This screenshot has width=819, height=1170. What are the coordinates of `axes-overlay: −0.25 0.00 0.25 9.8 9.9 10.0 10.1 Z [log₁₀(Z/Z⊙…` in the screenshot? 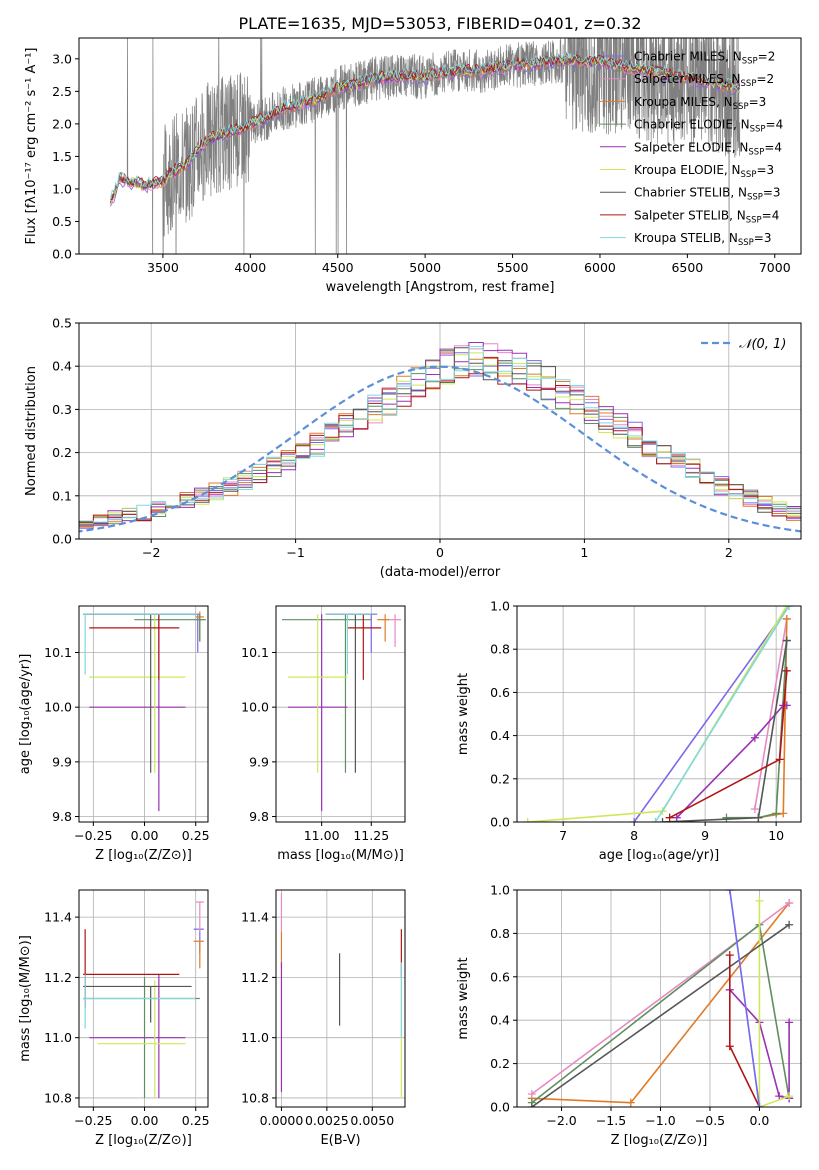 It's located at (114, 734).